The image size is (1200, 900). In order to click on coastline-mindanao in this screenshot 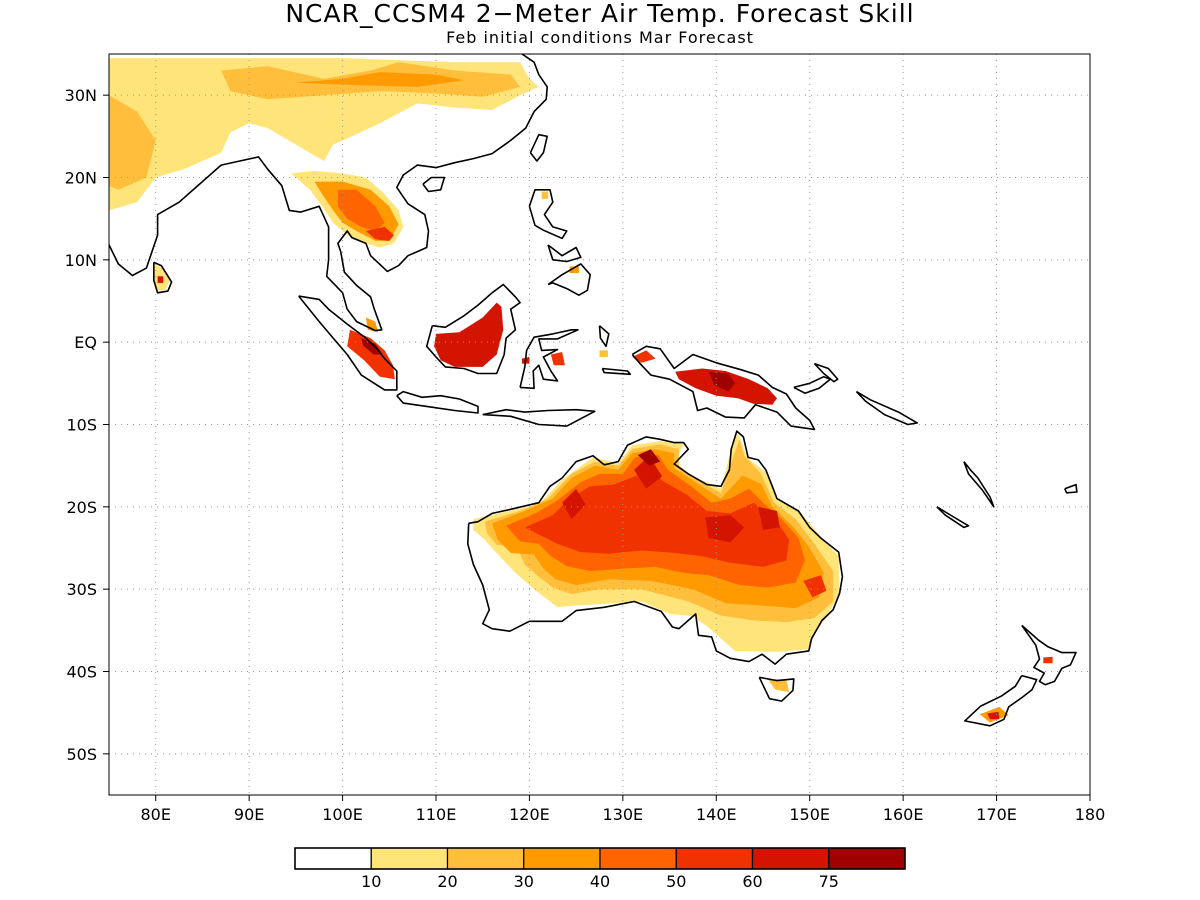, I will do `click(569, 280)`.